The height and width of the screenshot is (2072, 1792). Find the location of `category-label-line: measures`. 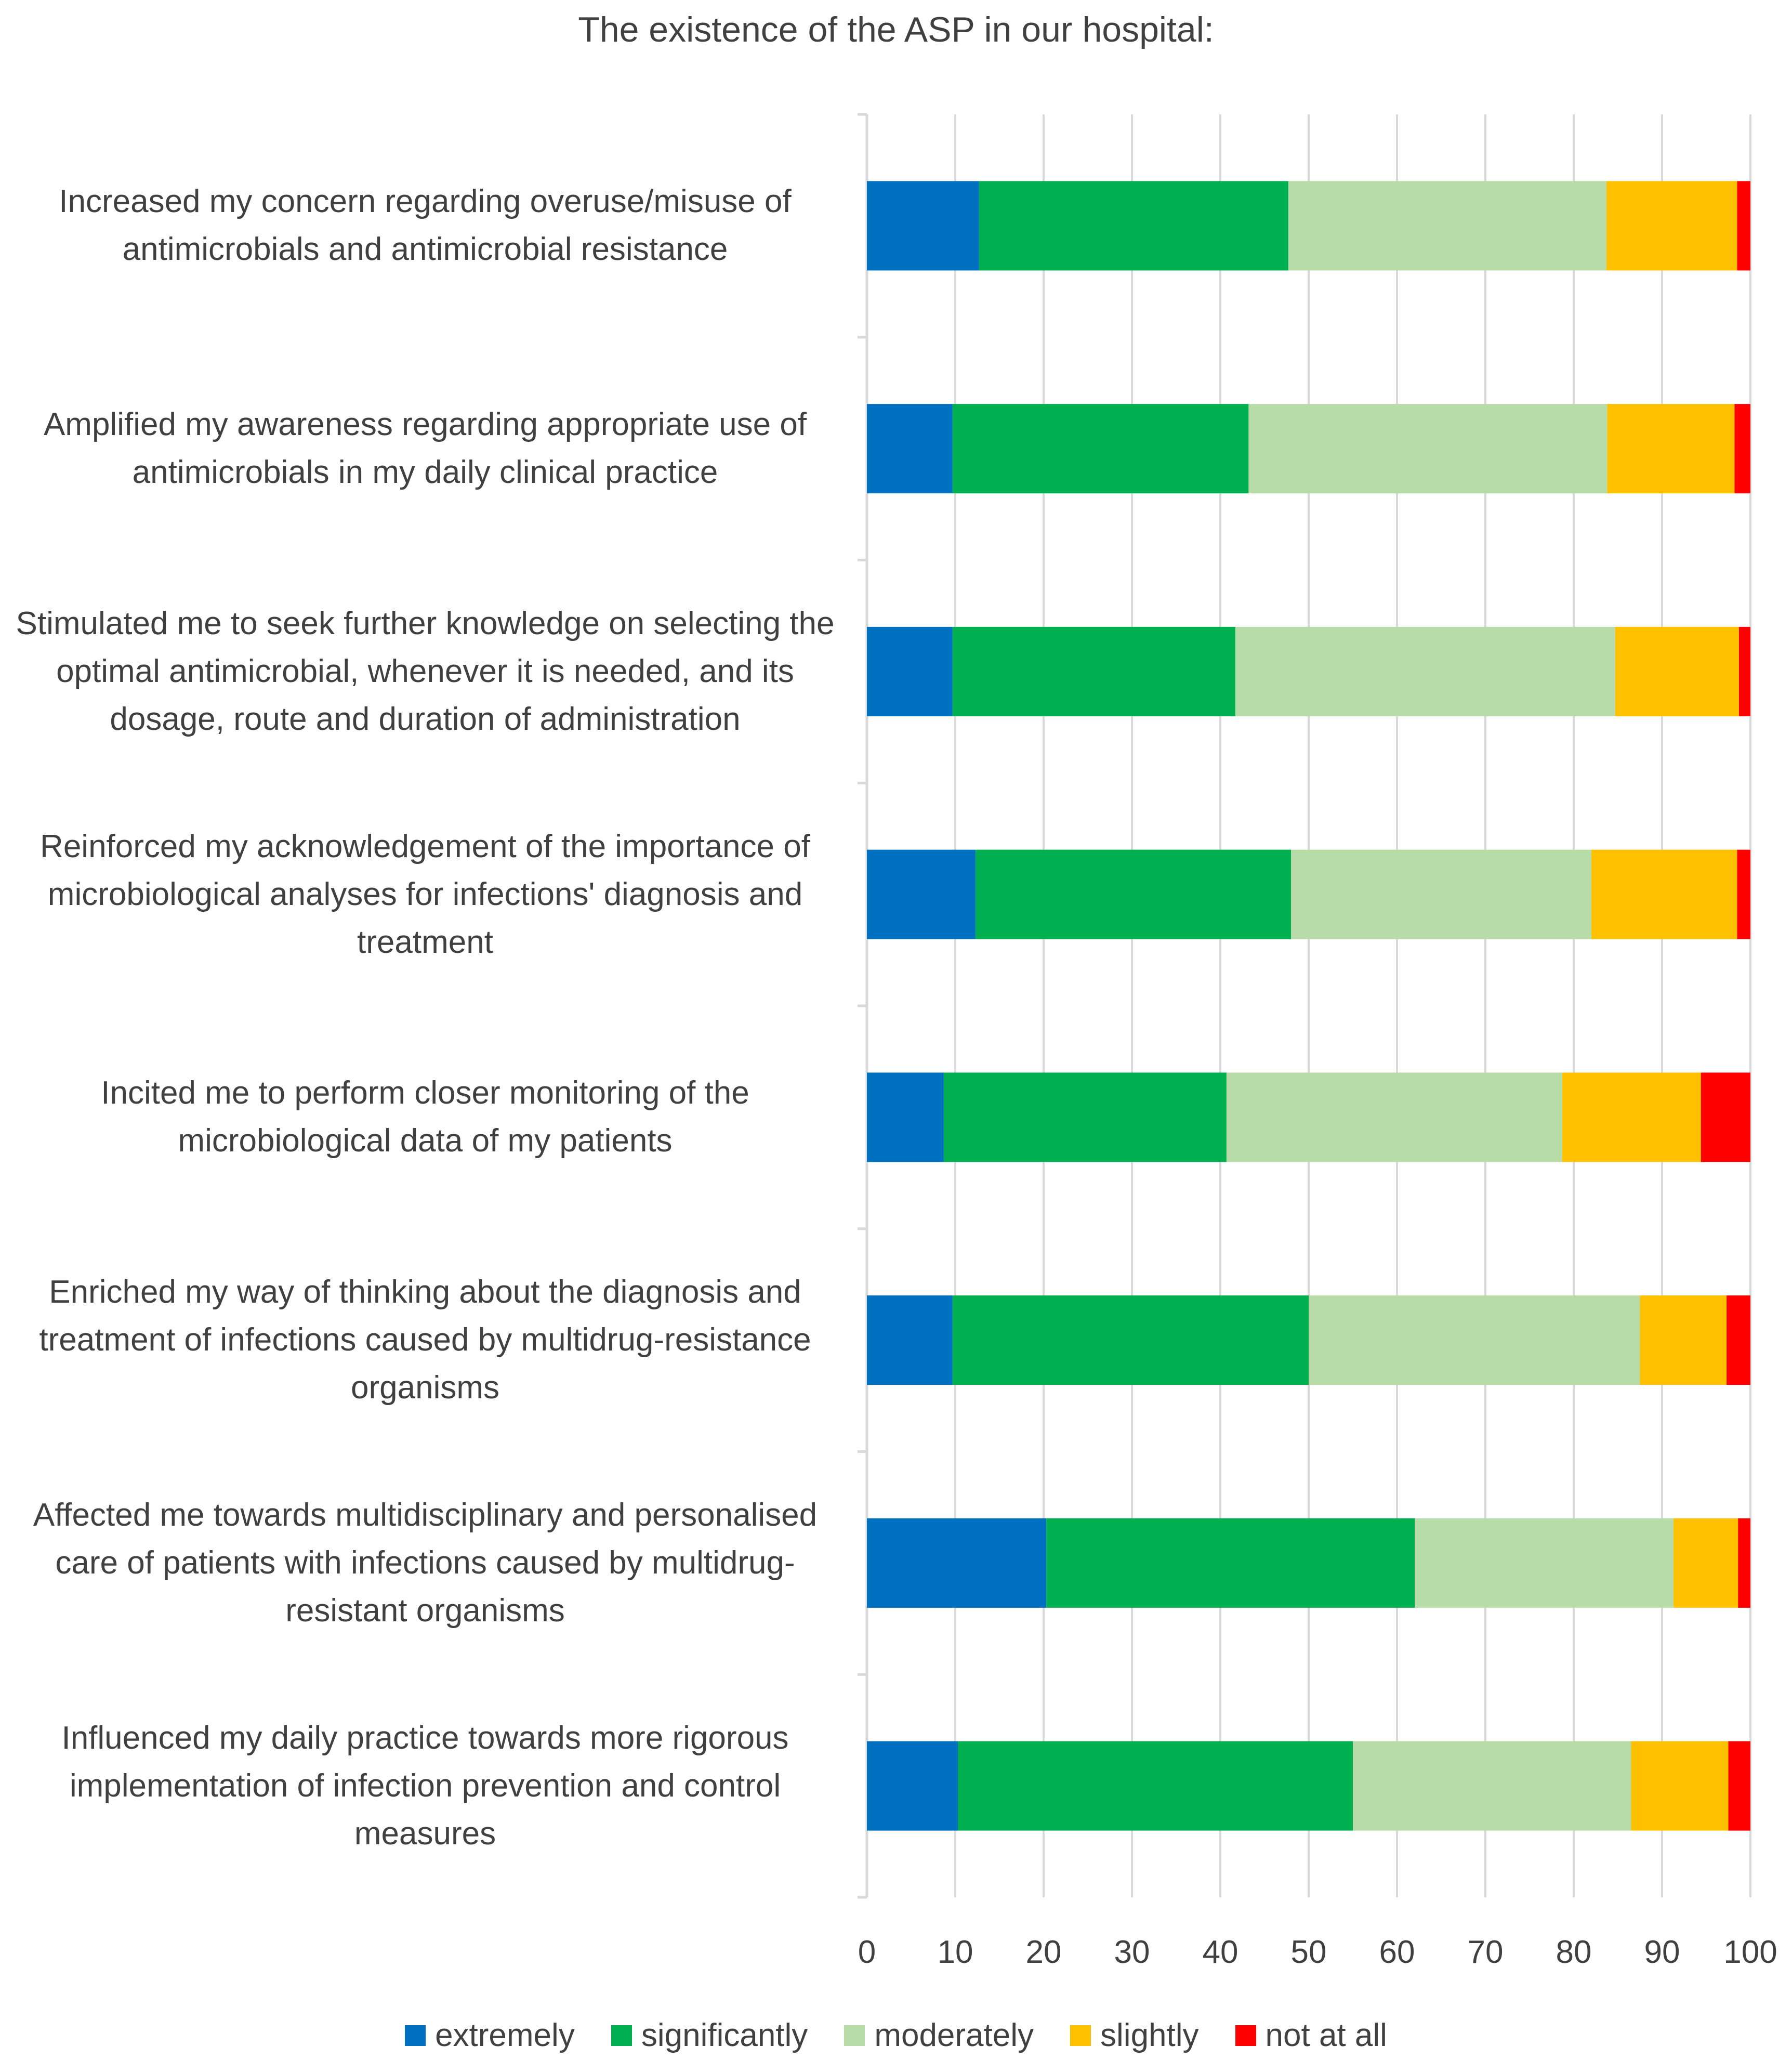

category-label-line: measures is located at coordinates (425, 1833).